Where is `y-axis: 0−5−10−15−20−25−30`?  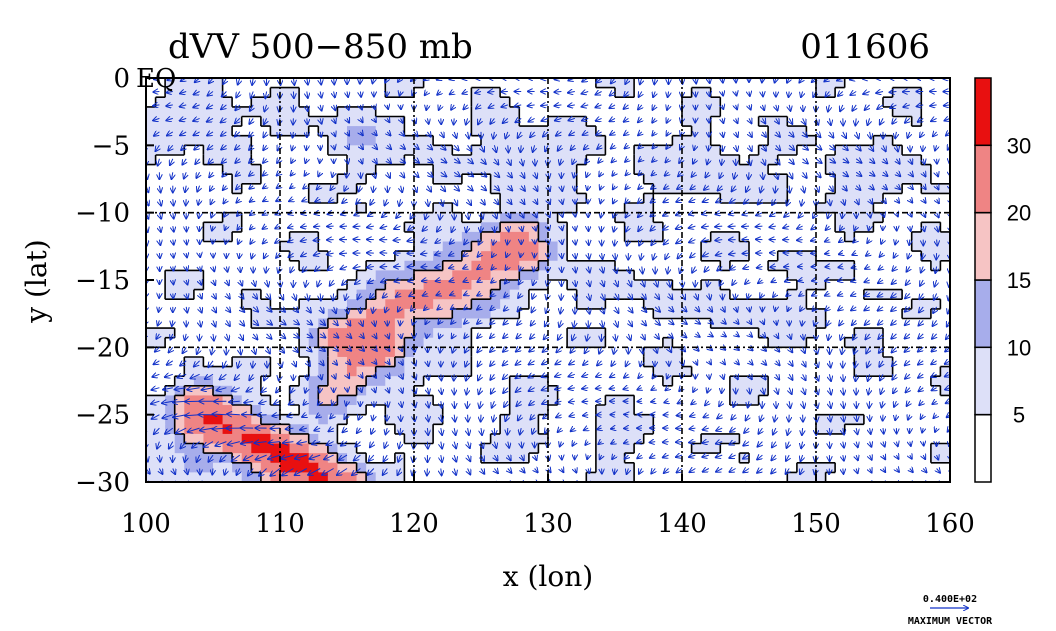 y-axis: 0−5−10−15−20−25−30 is located at coordinates (114, 281).